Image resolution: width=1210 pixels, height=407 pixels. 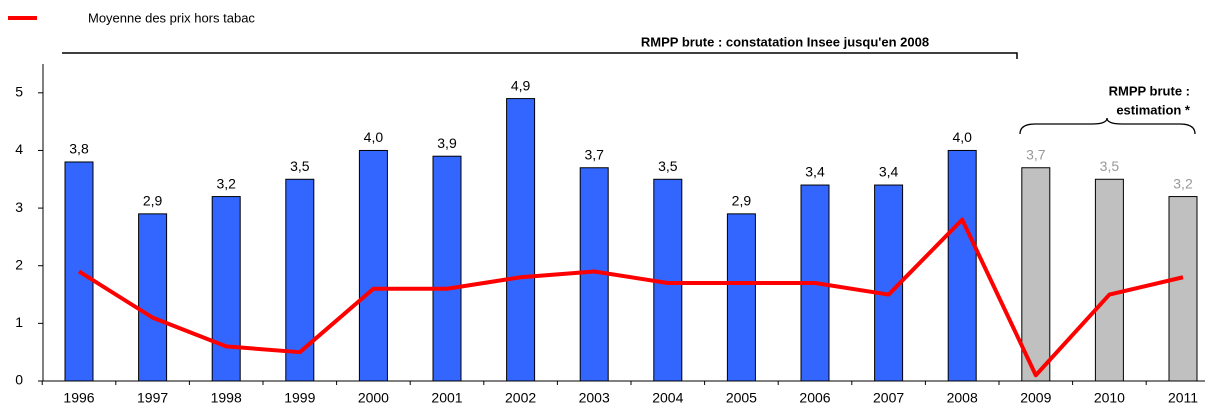 I want to click on x-tick-label: 1997, so click(x=152, y=398).